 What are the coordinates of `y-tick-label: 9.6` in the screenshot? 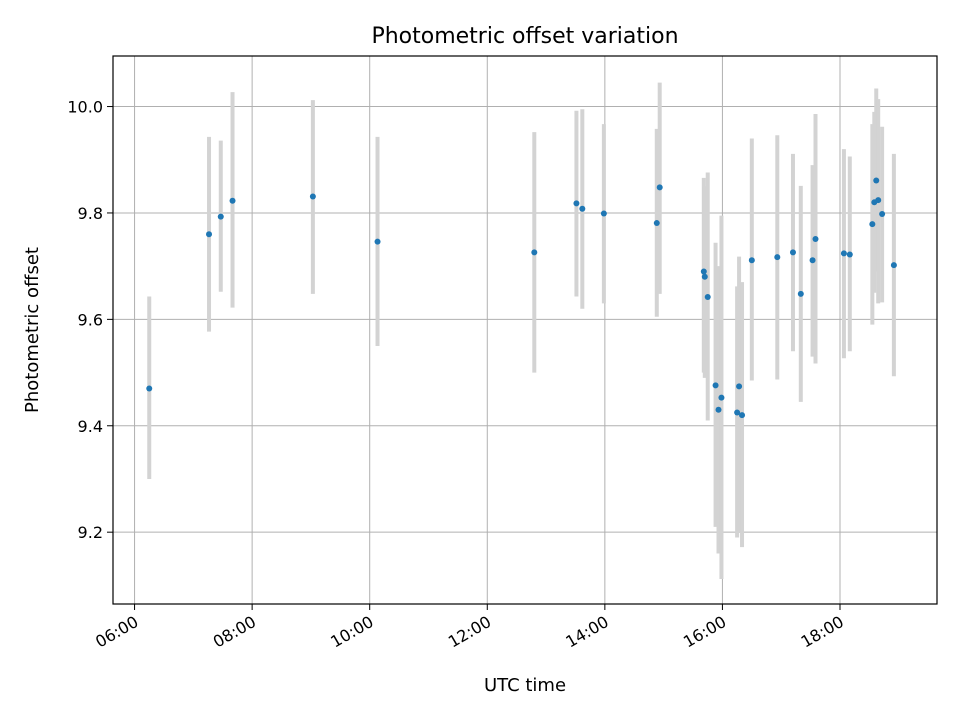 It's located at (90, 319).